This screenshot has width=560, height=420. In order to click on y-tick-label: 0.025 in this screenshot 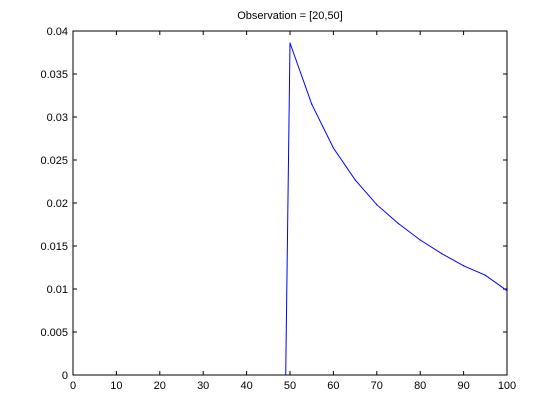, I will do `click(54, 161)`.